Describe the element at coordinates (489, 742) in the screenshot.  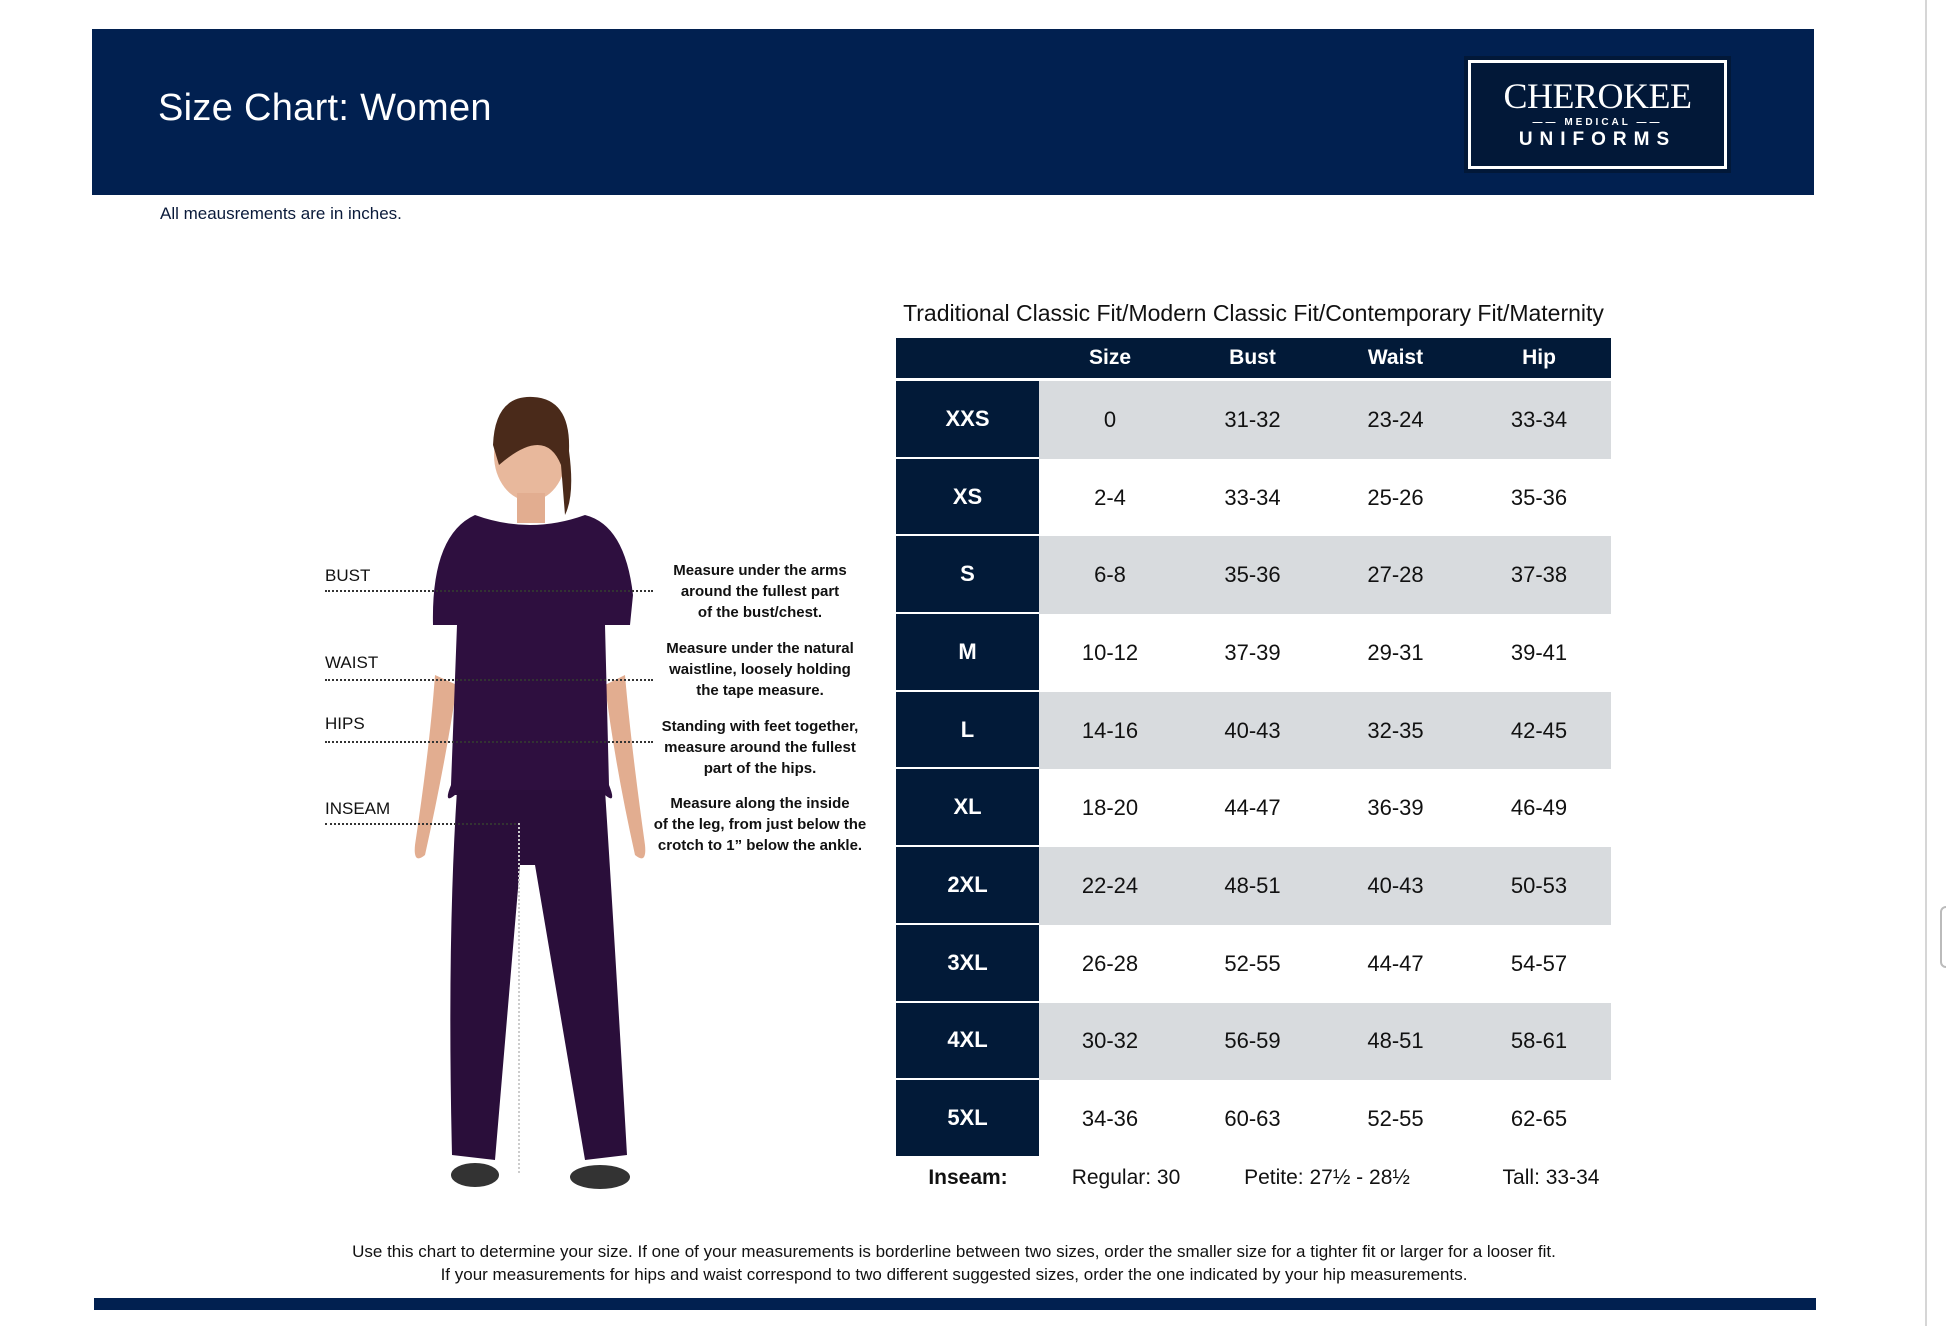
I see `hips-guide-line` at that location.